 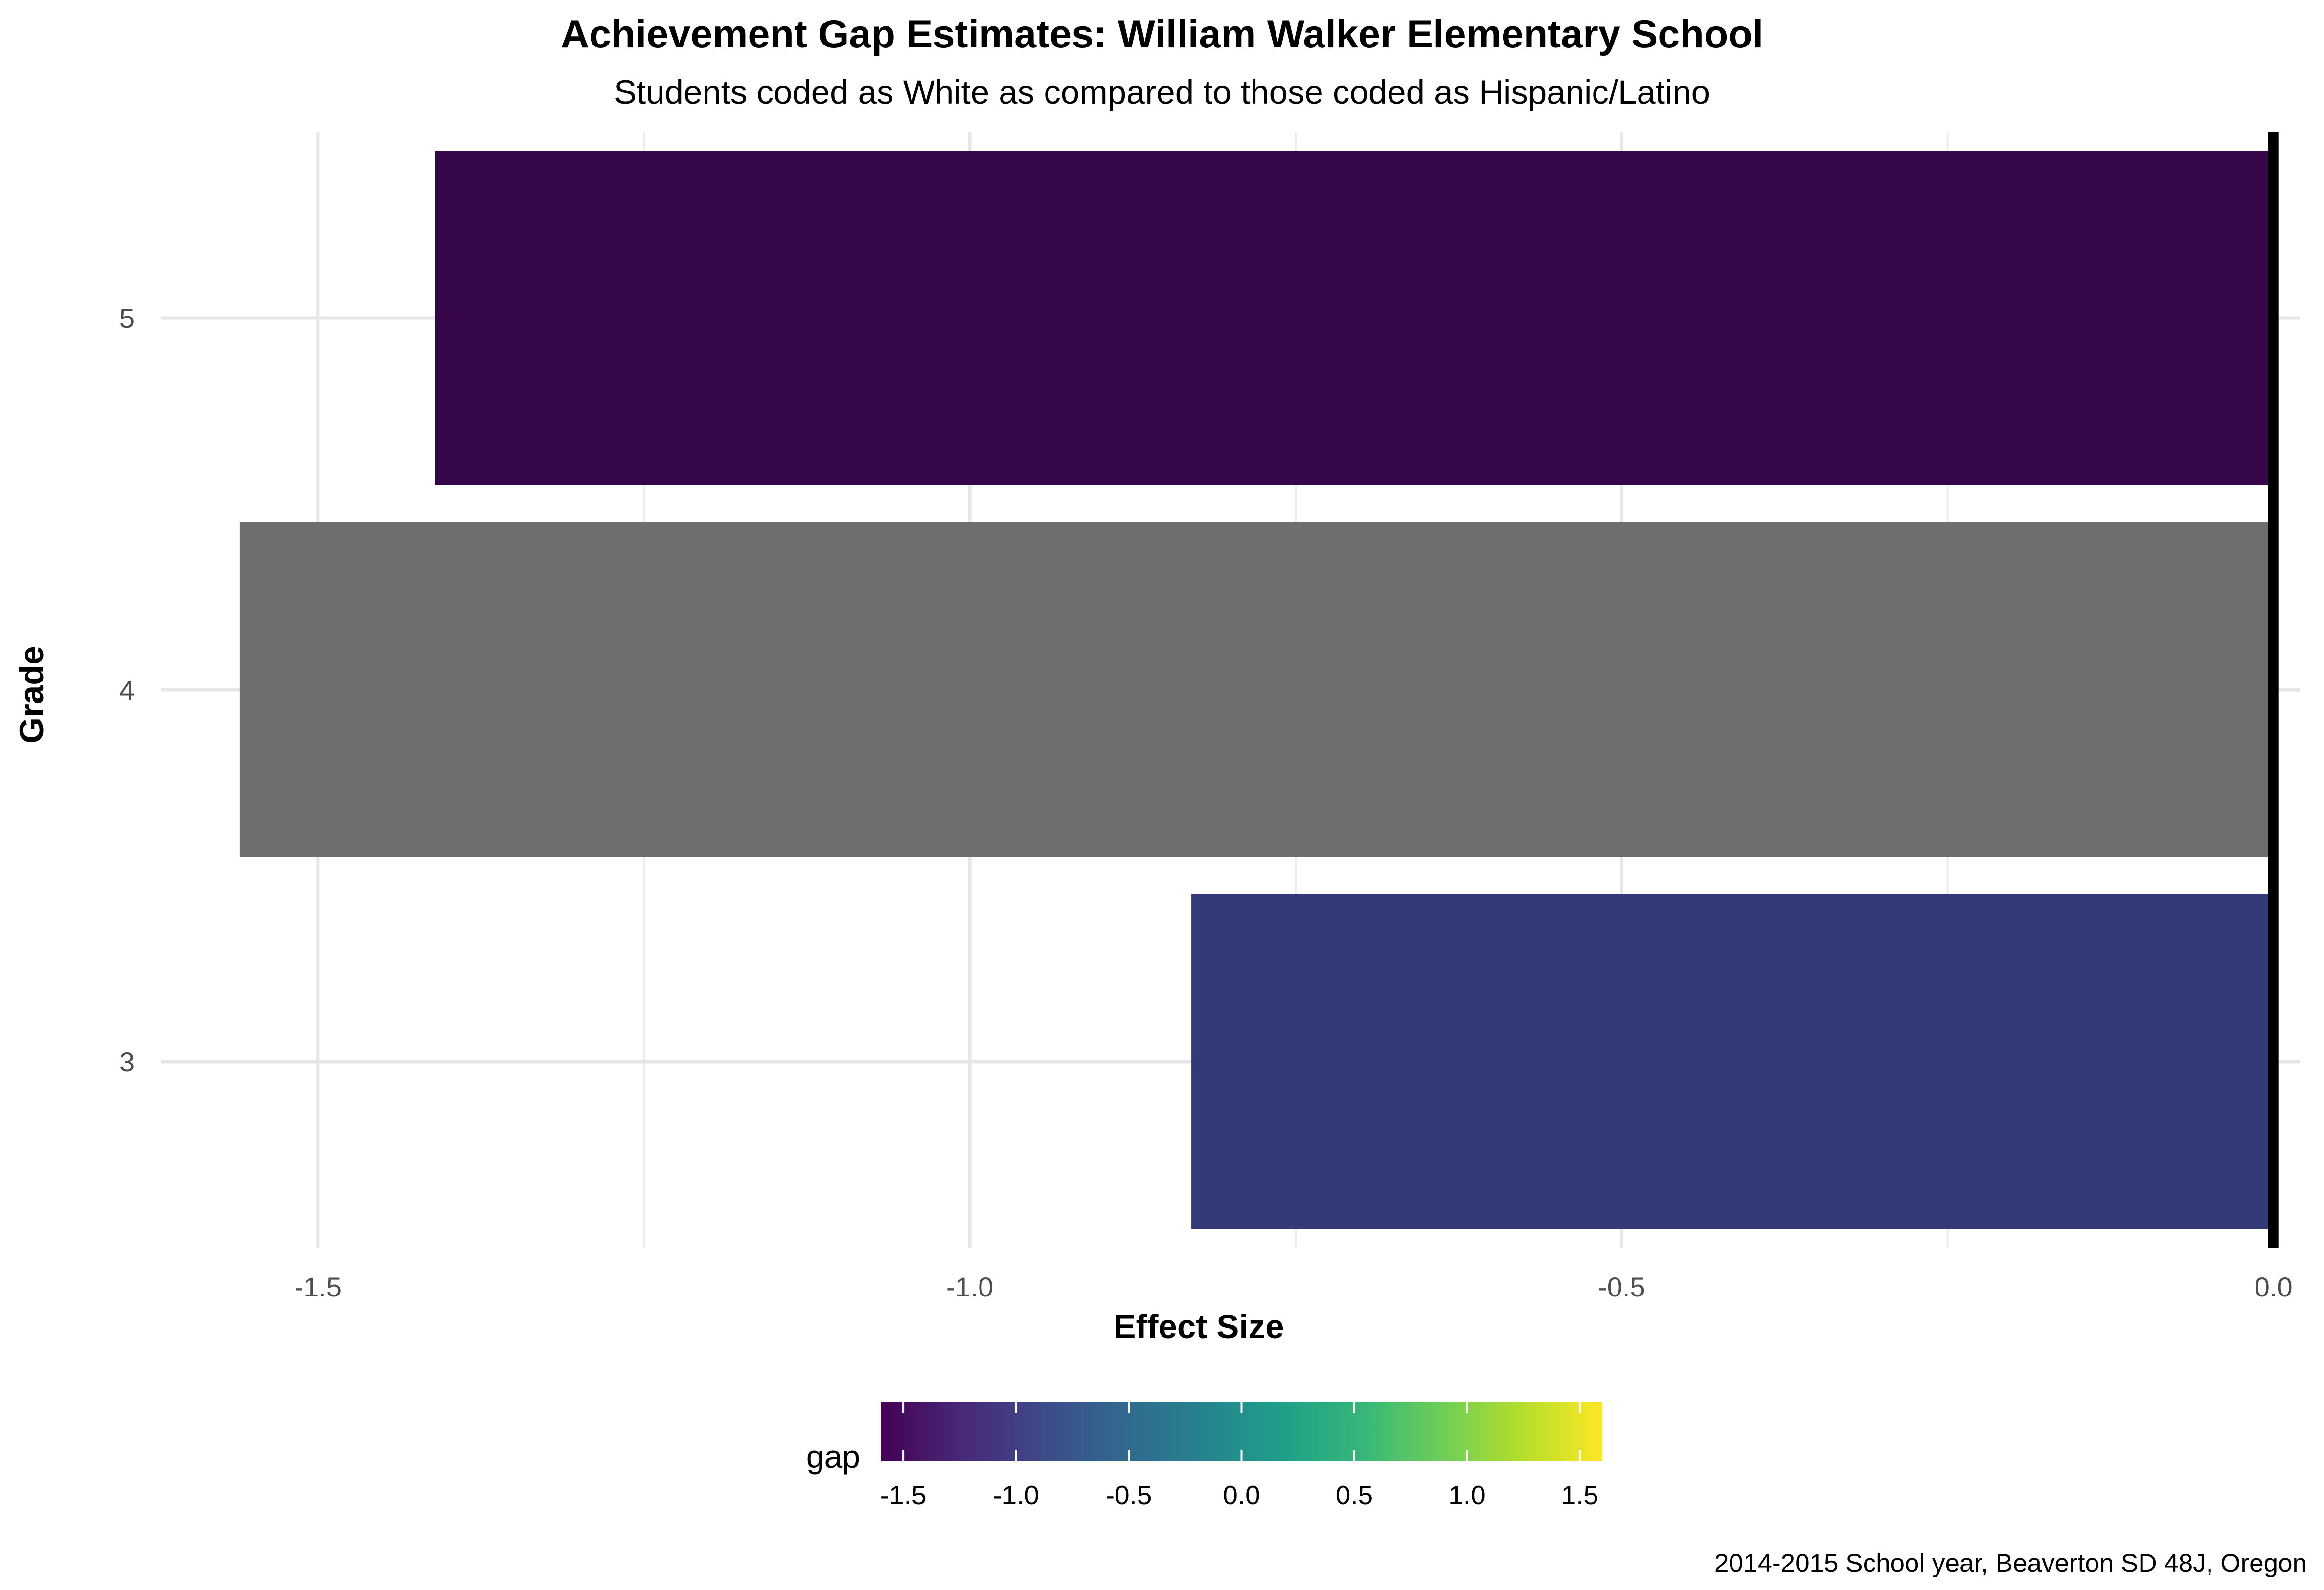 I want to click on y-tick-label: 5, so click(x=127, y=319).